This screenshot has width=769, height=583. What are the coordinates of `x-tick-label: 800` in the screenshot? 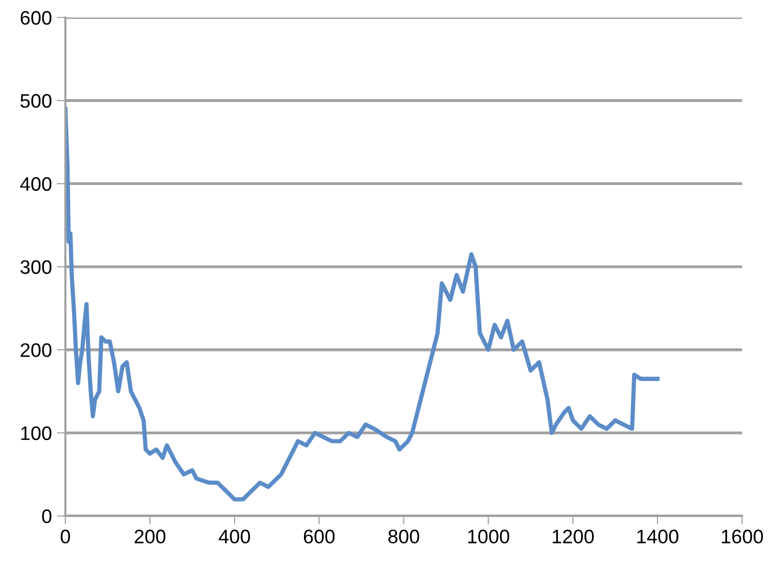 It's located at (404, 537).